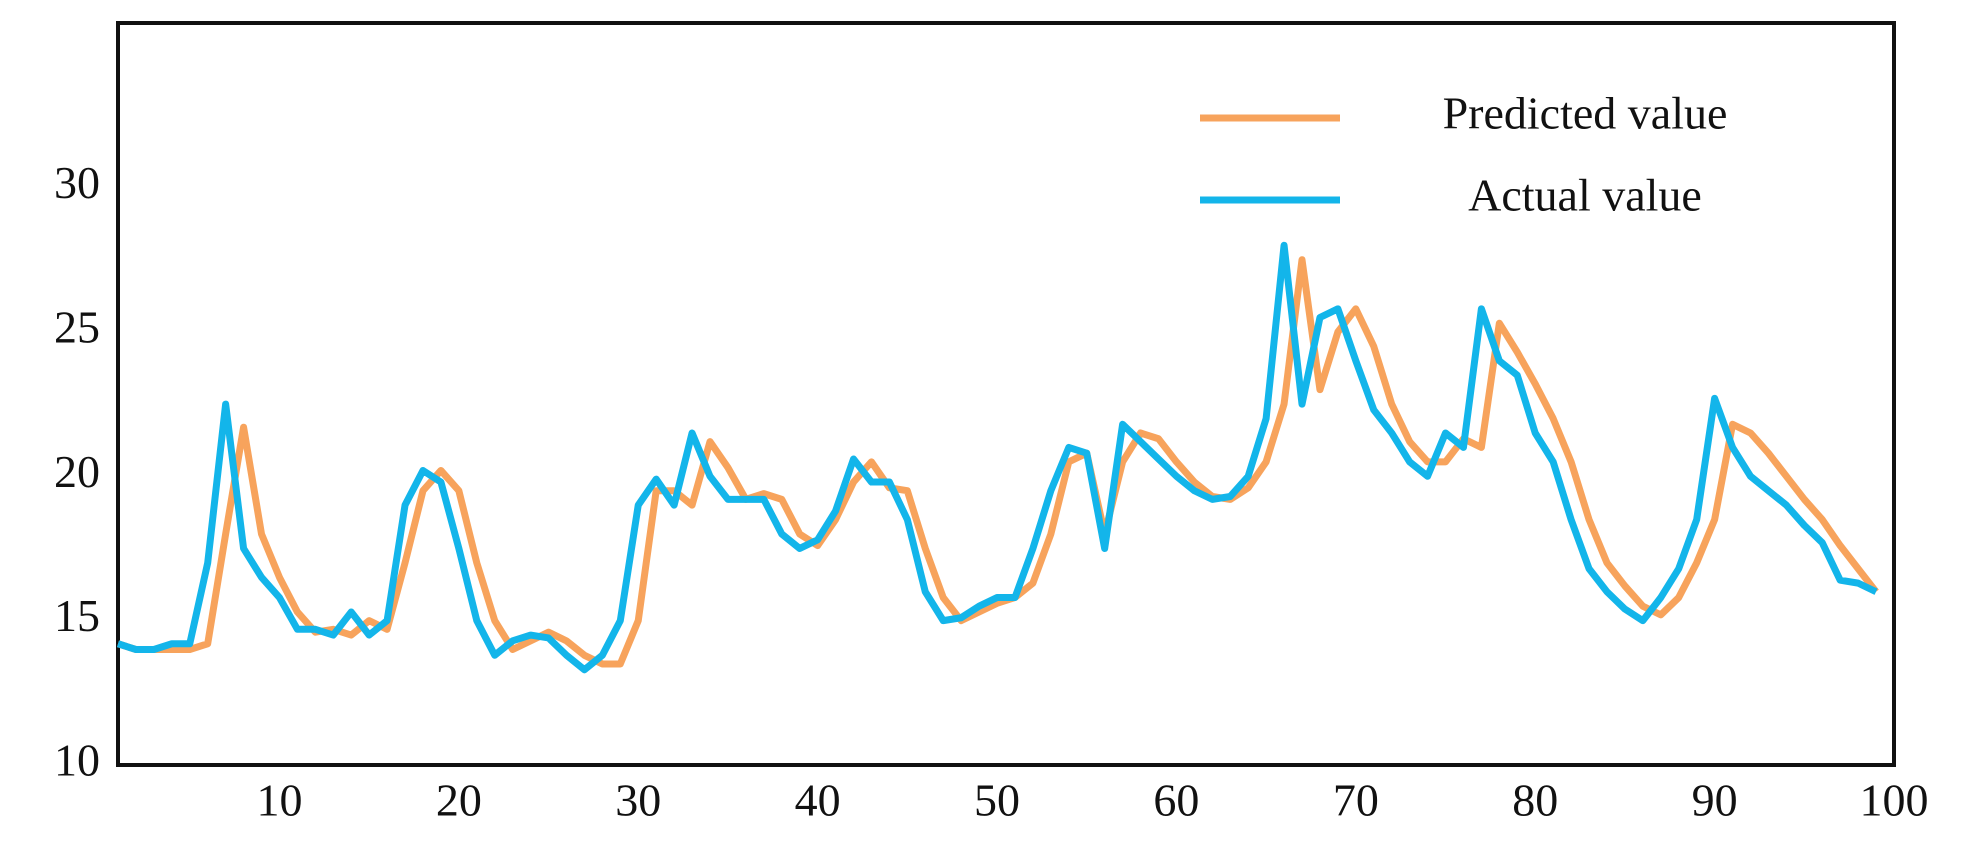 This screenshot has width=1977, height=867. What do you see at coordinates (279, 800) in the screenshot?
I see `x-tick-label: 10` at bounding box center [279, 800].